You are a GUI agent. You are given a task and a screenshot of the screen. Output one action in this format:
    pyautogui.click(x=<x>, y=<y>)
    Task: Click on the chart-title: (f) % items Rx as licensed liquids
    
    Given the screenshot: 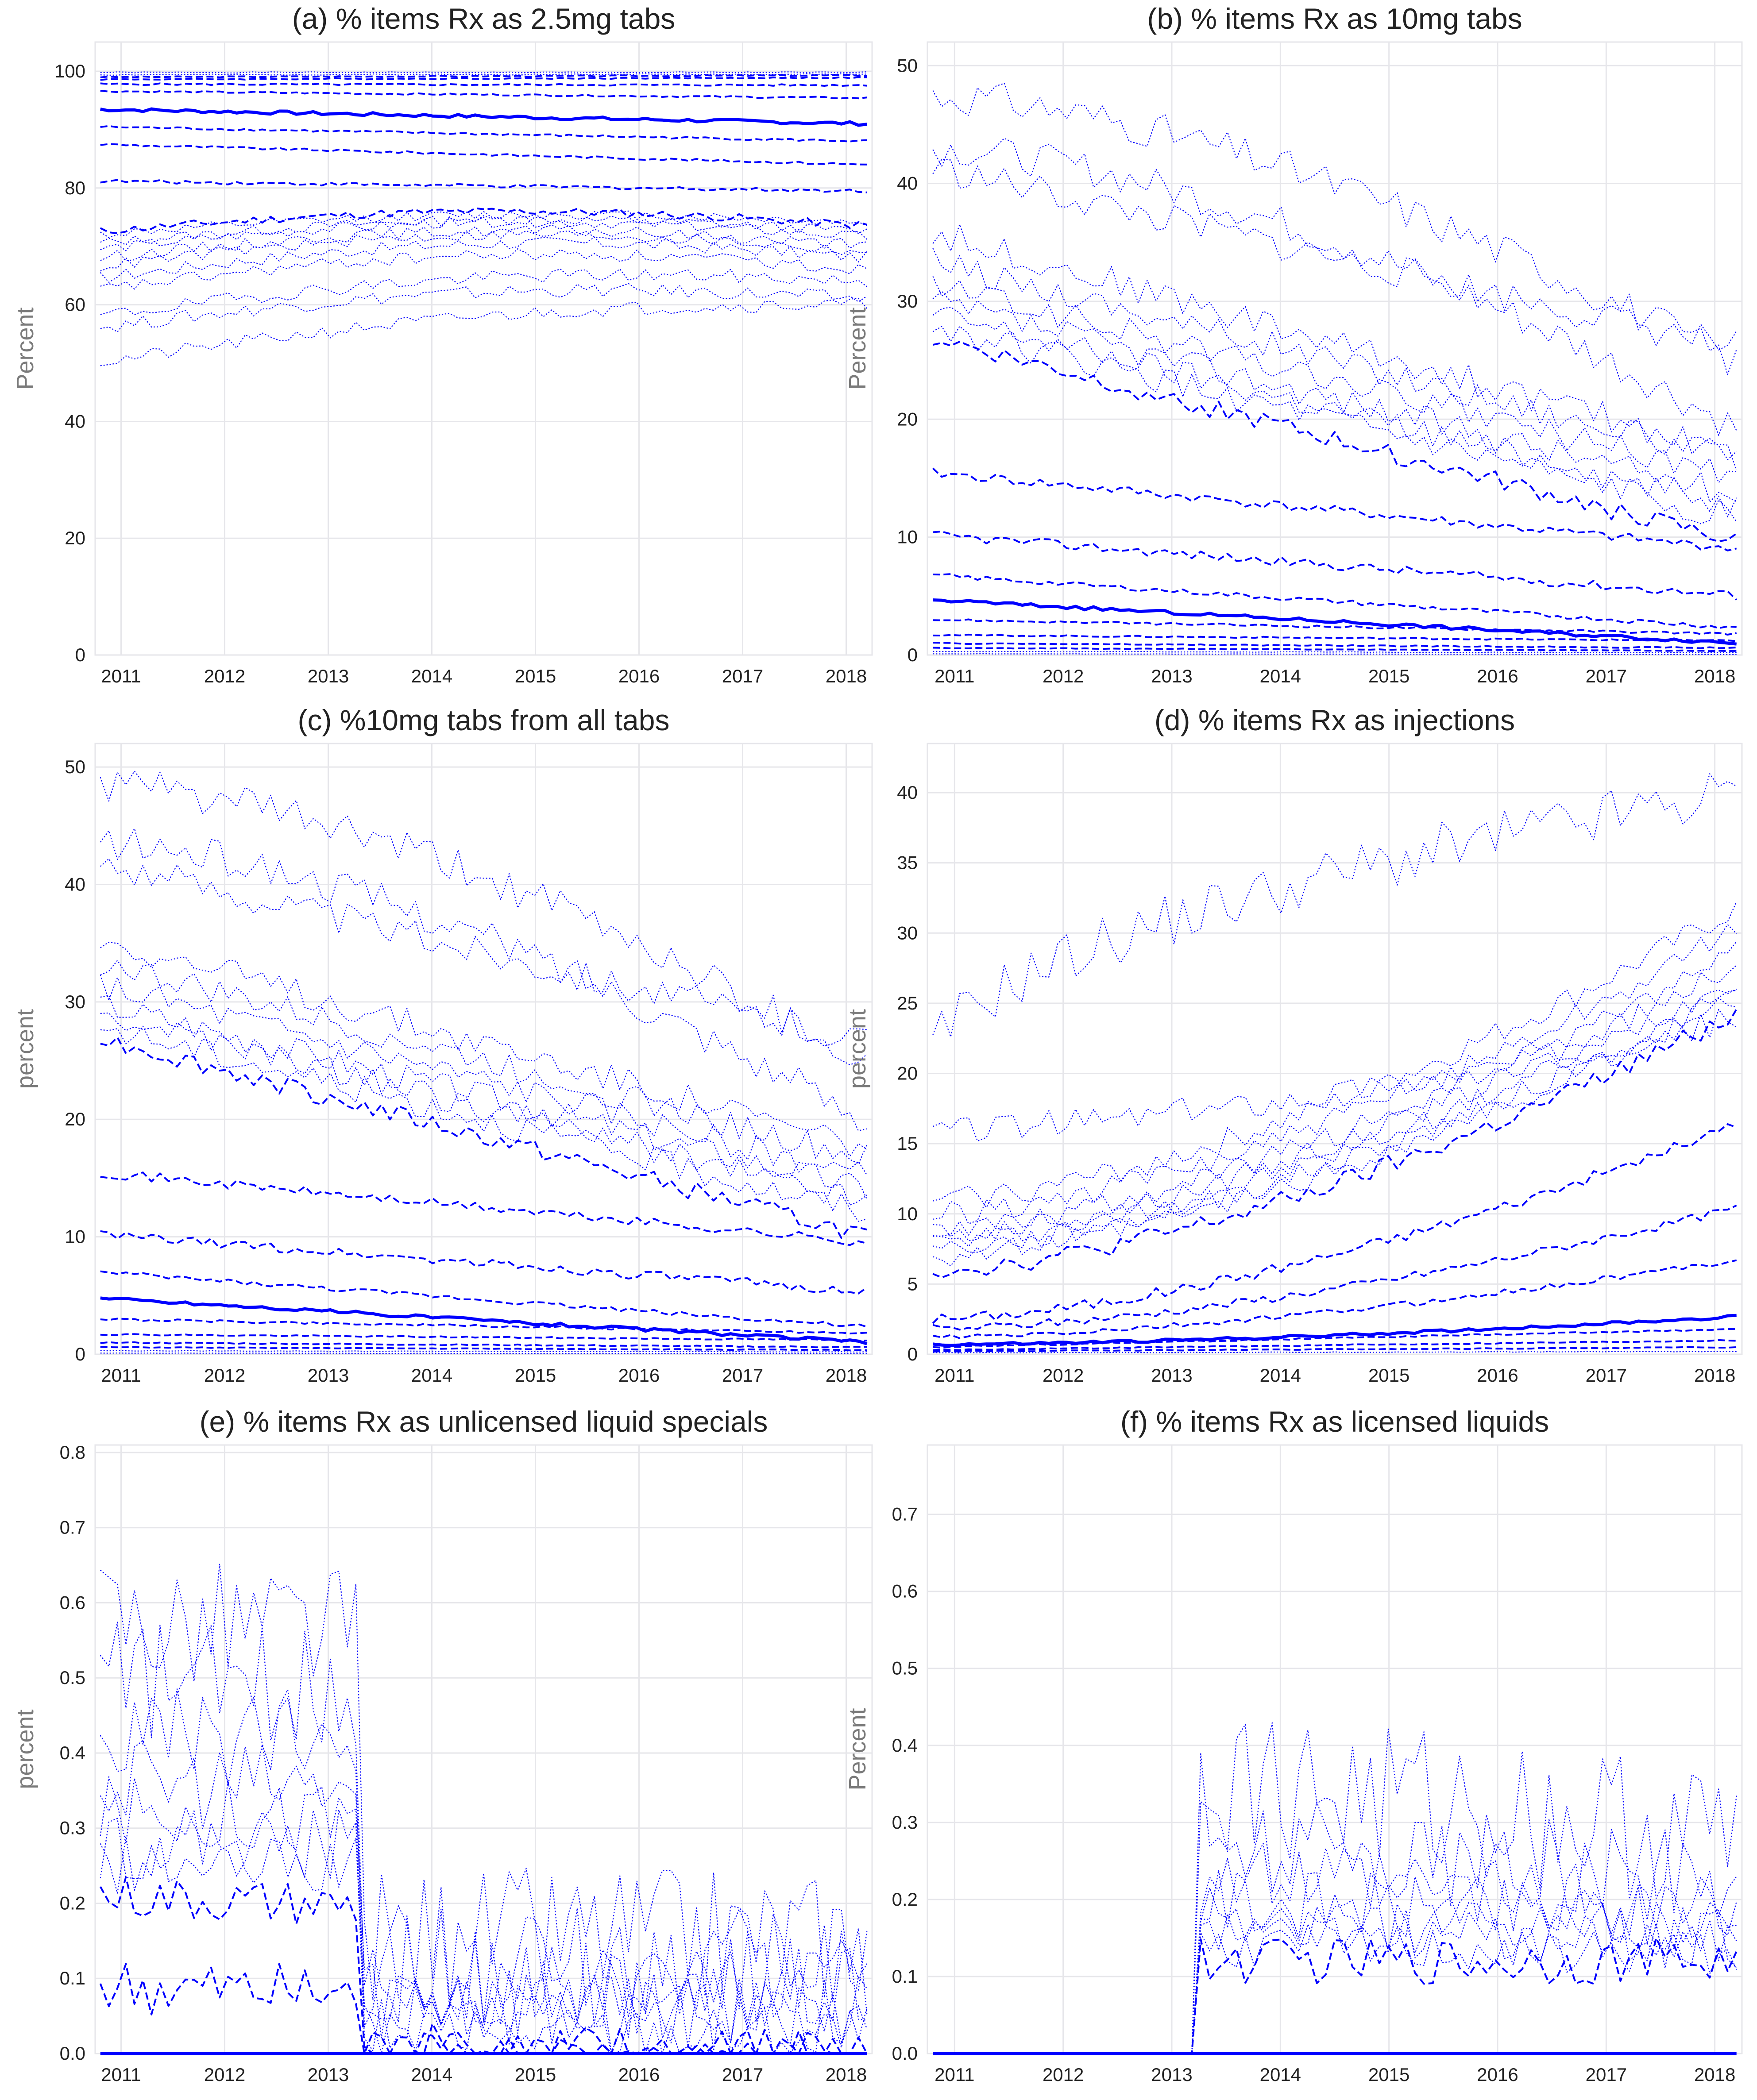 What is the action you would take?
    pyautogui.click(x=1334, y=1421)
    